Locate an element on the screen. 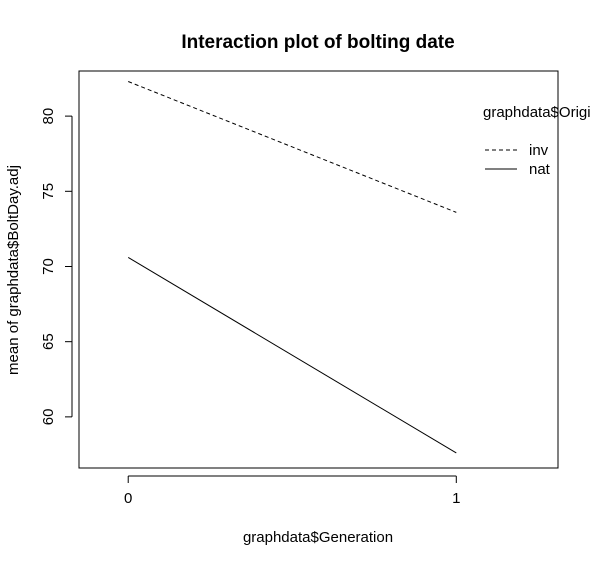  legend-label-nat: nat is located at coordinates (540, 169).